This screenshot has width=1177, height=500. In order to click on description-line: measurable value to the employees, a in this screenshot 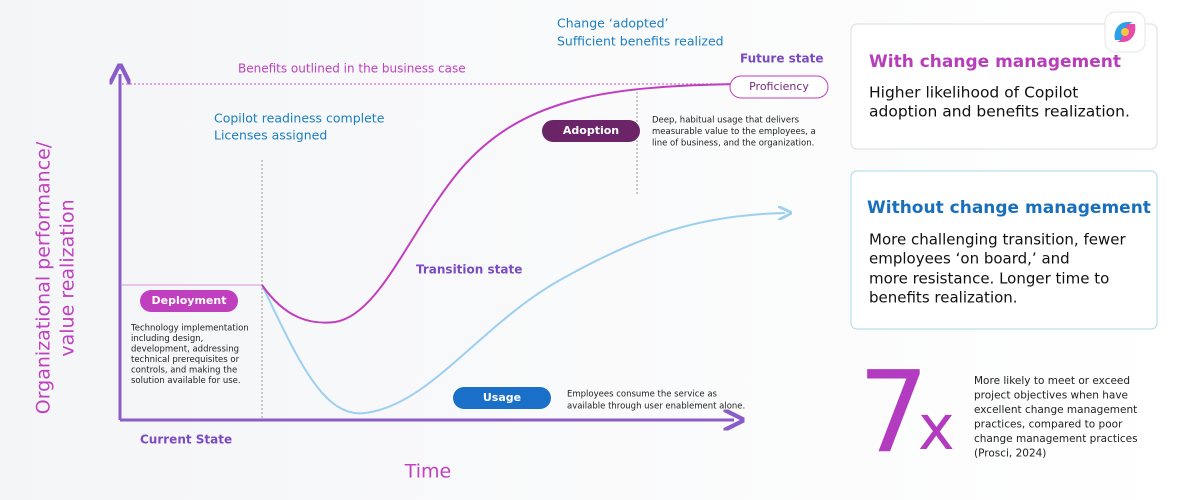, I will do `click(734, 132)`.